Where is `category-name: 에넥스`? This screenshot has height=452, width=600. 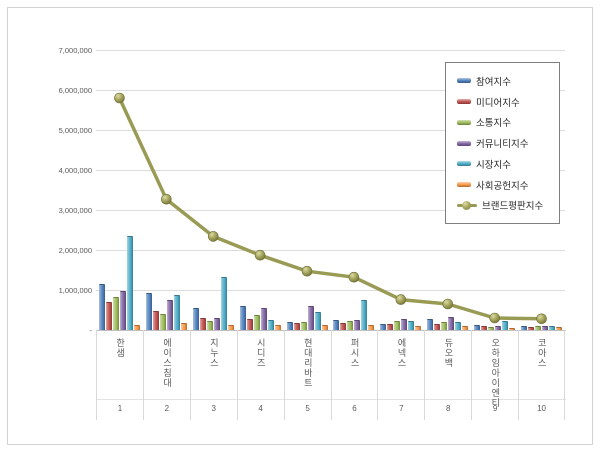
category-name: 에넥스 is located at coordinates (401, 353).